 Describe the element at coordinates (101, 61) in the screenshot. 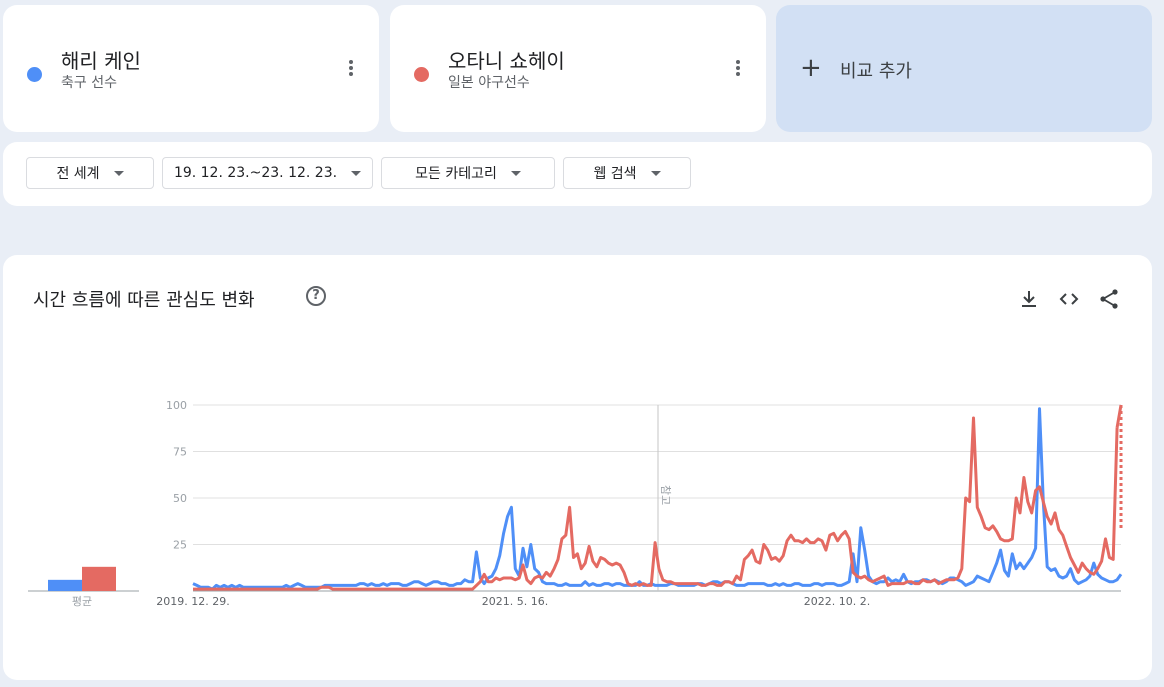

I see `term-1-name: 해리 케인` at that location.